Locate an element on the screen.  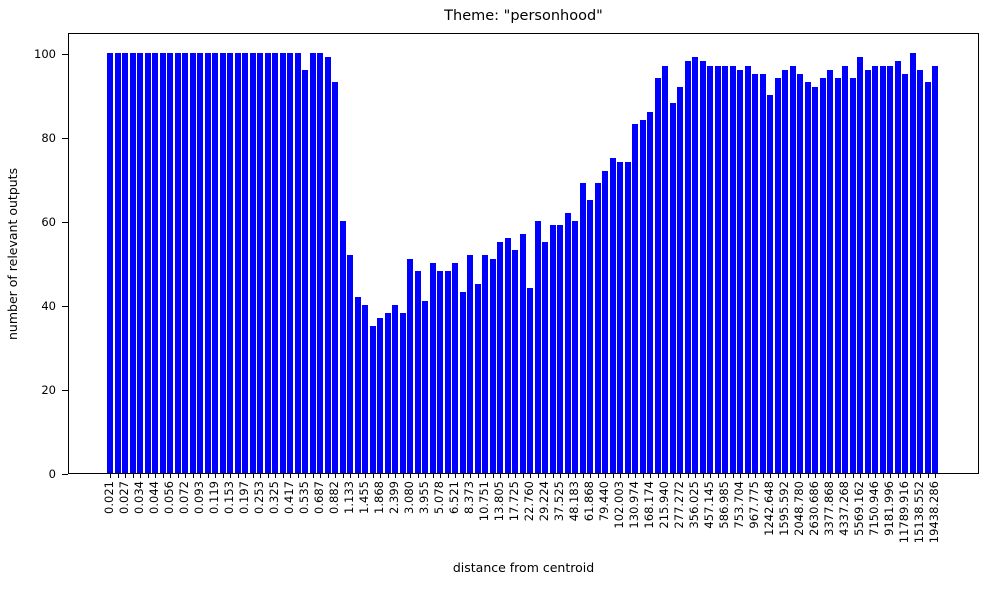
x-tick-label: 17.725 is located at coordinates (514, 501).